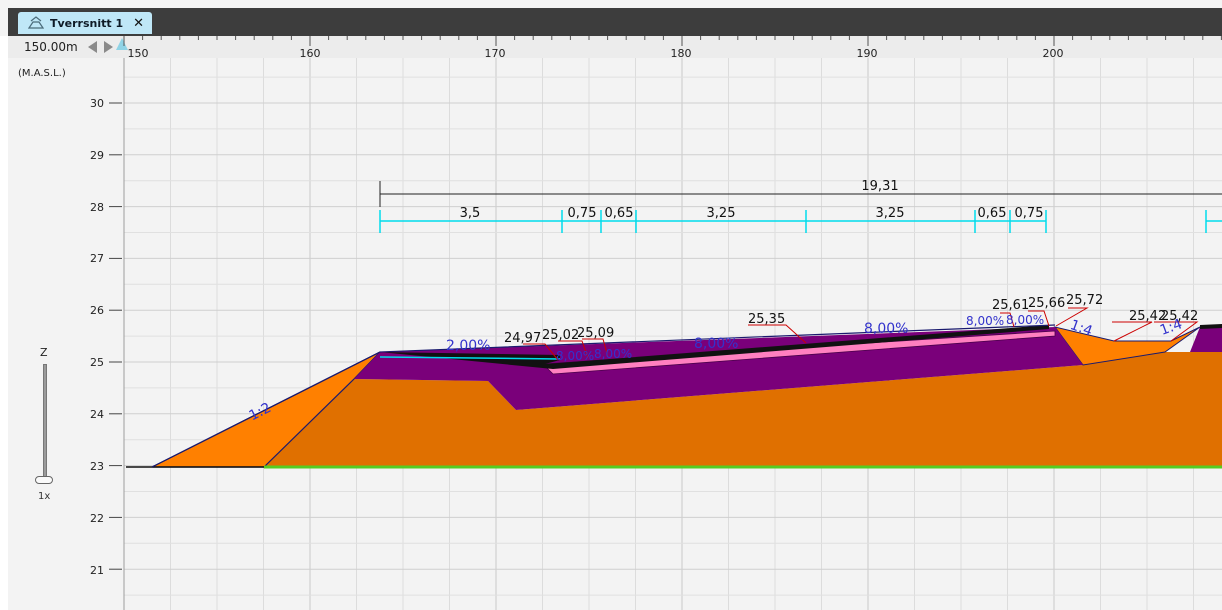  What do you see at coordinates (97, 155) in the screenshot?
I see `y-tick-label: 29` at bounding box center [97, 155].